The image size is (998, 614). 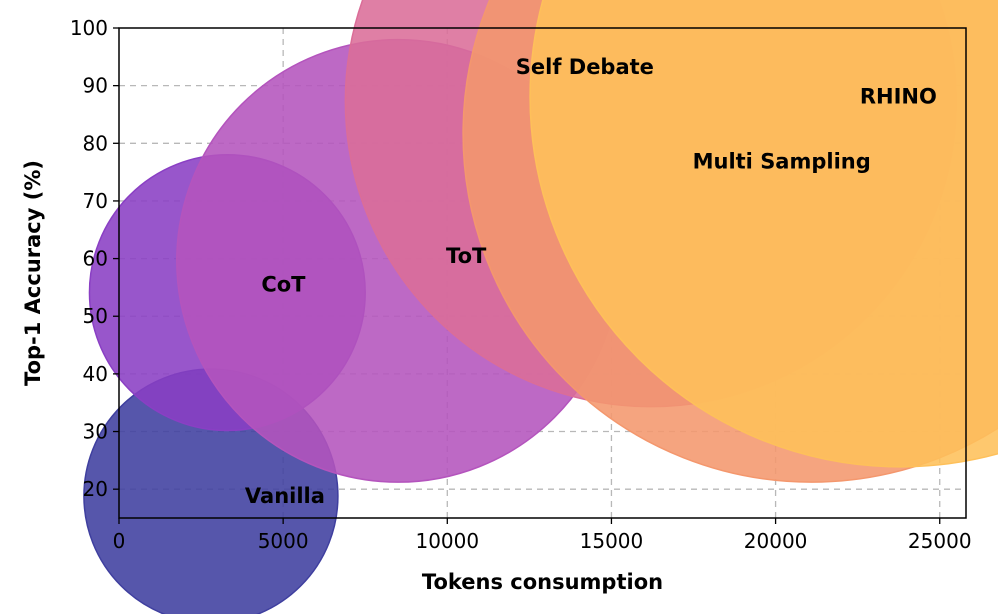 What do you see at coordinates (466, 256) in the screenshot?
I see `label-tot: ToT` at bounding box center [466, 256].